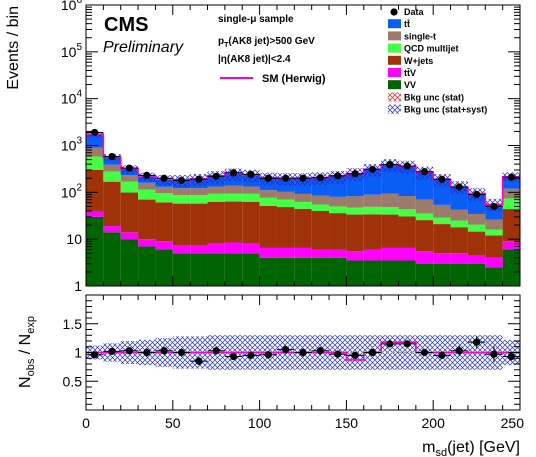  I want to click on sample-label: single-μ sample, so click(256, 19).